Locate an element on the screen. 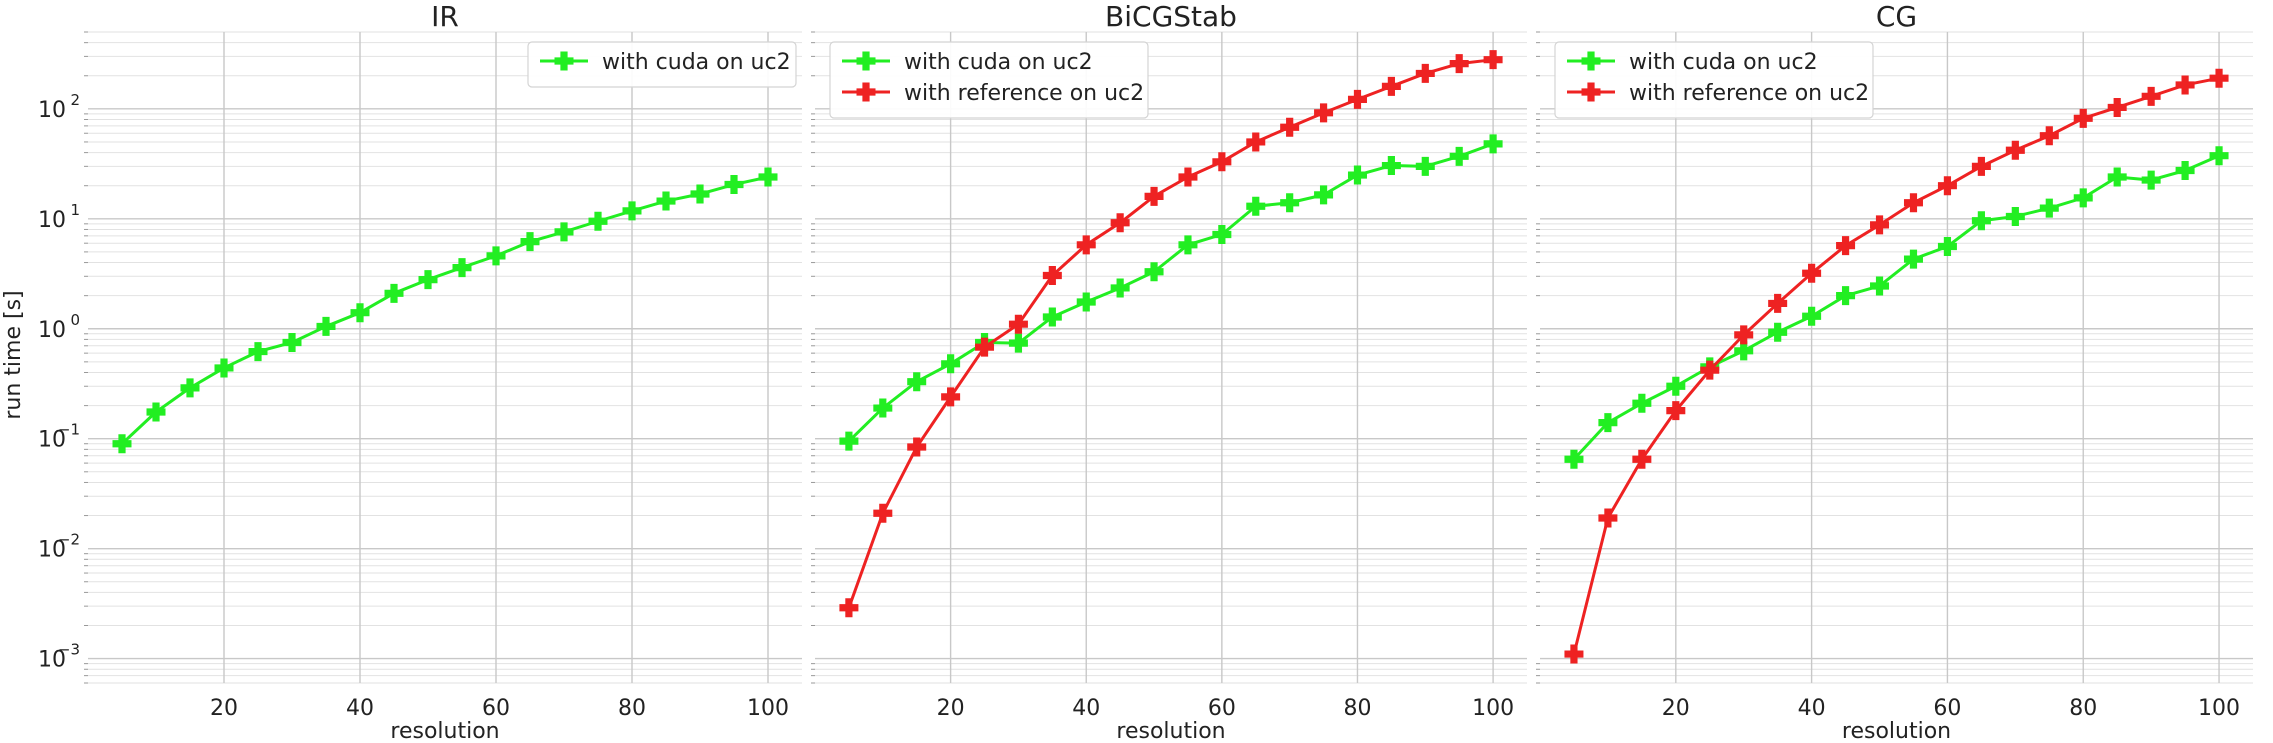 The width and height of the screenshot is (2273, 743). x-tick-label: 60 is located at coordinates (1222, 708).